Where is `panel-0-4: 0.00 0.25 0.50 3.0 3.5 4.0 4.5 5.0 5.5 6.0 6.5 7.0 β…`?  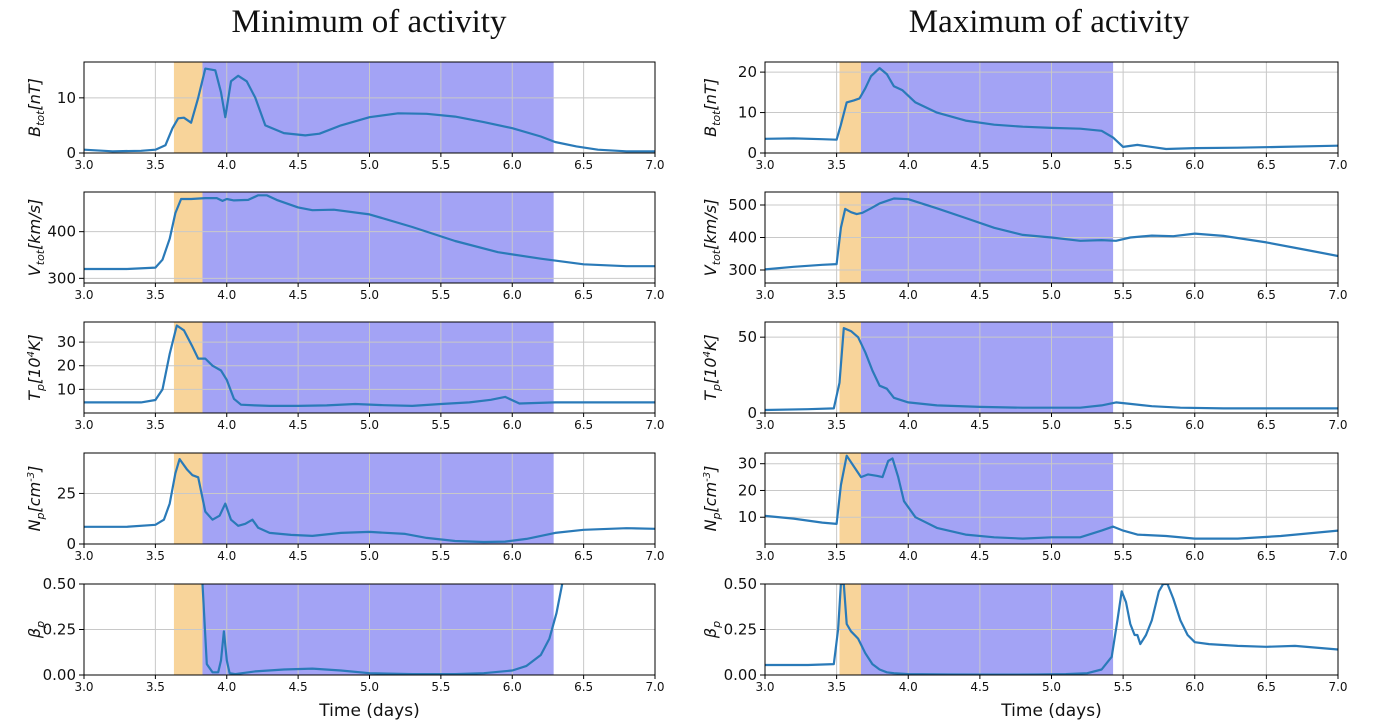
panel-0-4: 0.00 0.25 0.50 3.0 3.5 4.0 4.5 5.0 5.5 6.0 6.5 7.0 β… is located at coordinates (345, 634).